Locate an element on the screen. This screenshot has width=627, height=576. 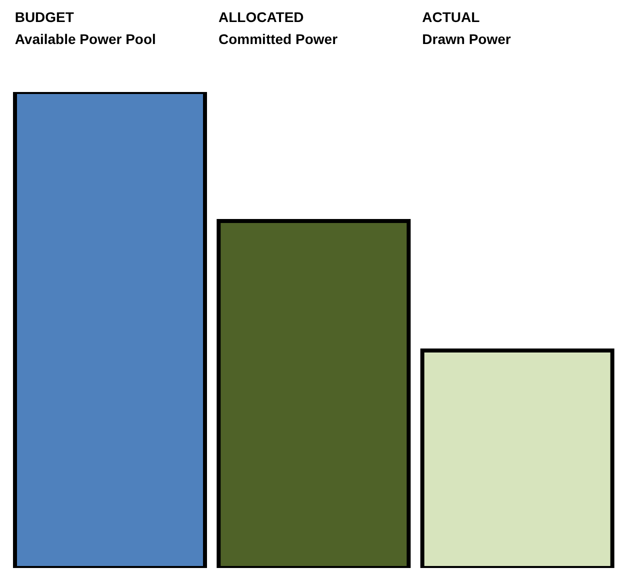
x-tick-label: ACTUAL Drawn Power is located at coordinates (467, 28).